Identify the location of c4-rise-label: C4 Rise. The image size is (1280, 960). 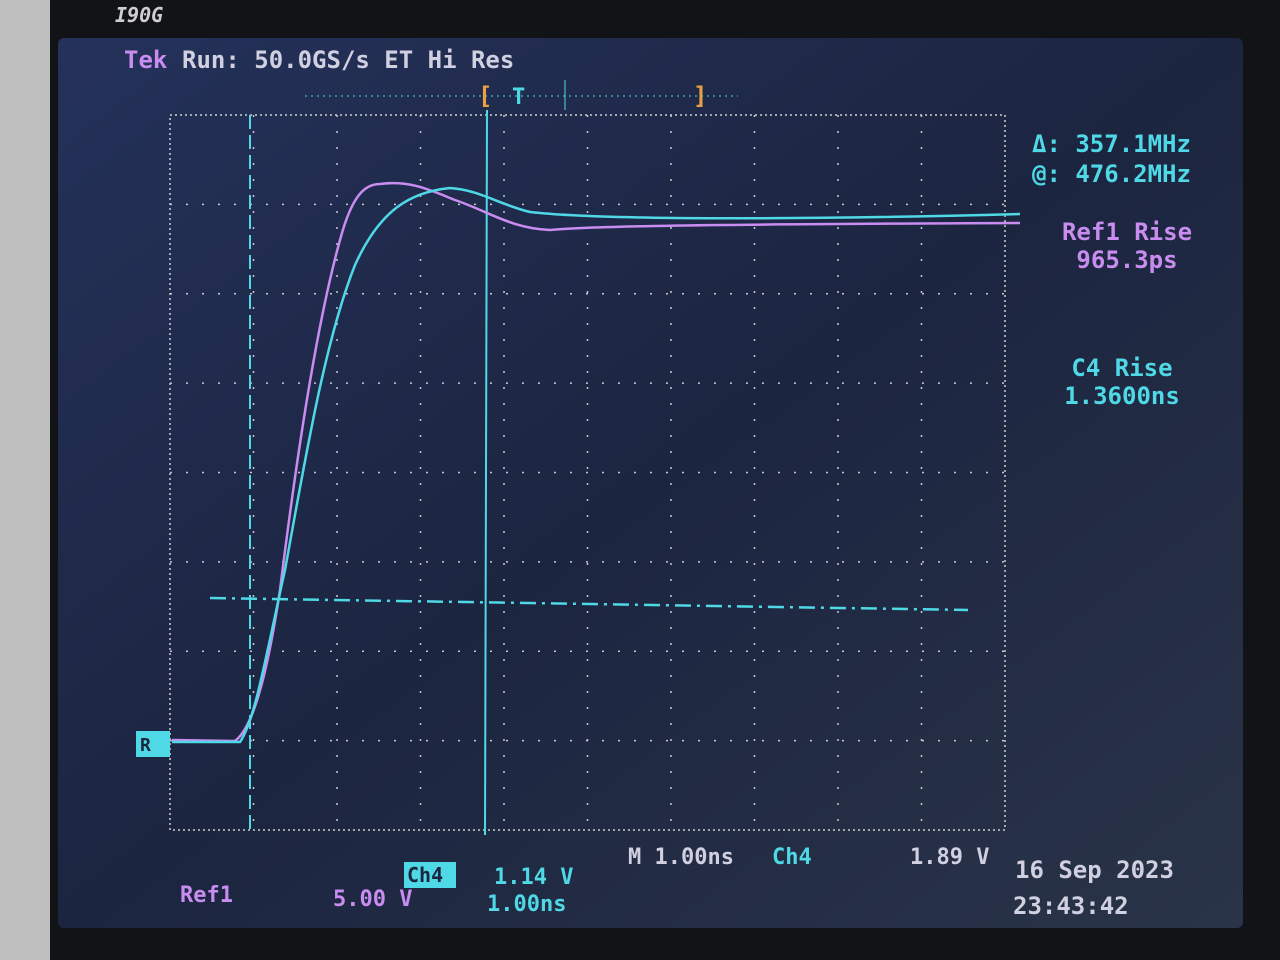
(1121, 368).